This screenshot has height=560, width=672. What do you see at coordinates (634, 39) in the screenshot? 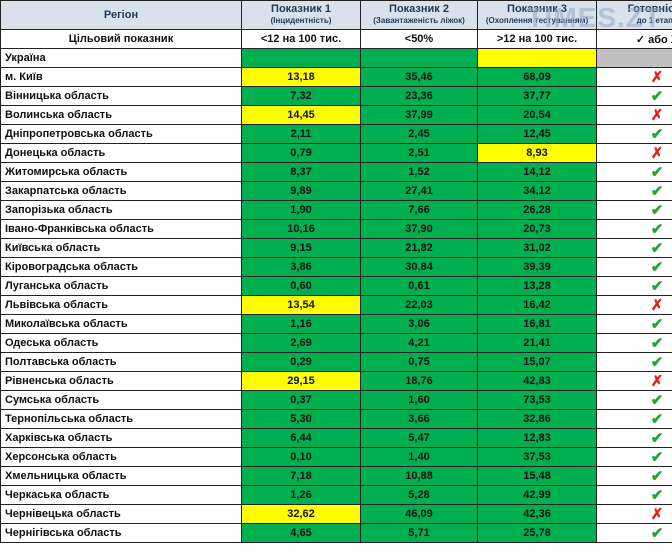
I see `target-cell: ✓ або Х` at bounding box center [634, 39].